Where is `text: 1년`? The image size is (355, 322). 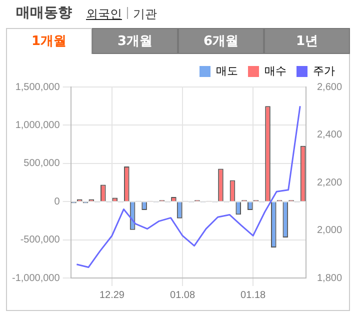 text: 1년 is located at coordinates (307, 41).